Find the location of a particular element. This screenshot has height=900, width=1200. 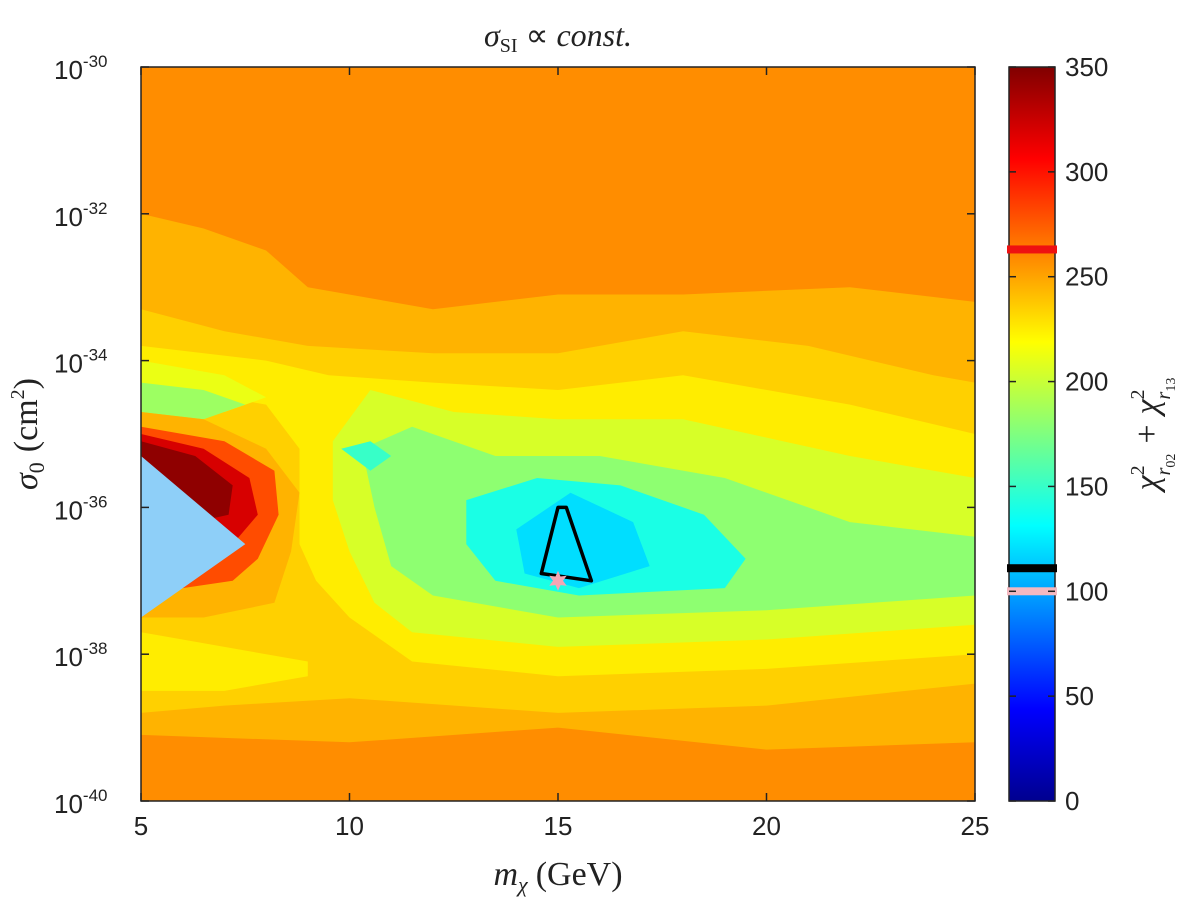

colorbar is located at coordinates (1032, 434).